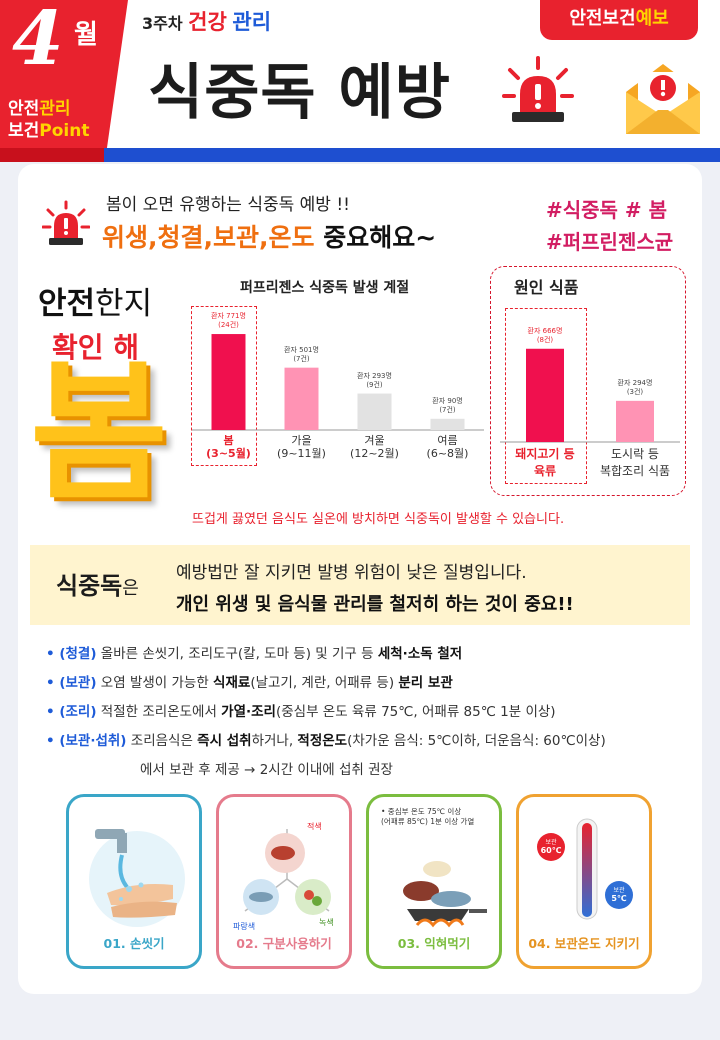 The image size is (720, 1040). What do you see at coordinates (86, 741) in the screenshot?
I see `rule-tag: • (보관·섭취)` at bounding box center [86, 741].